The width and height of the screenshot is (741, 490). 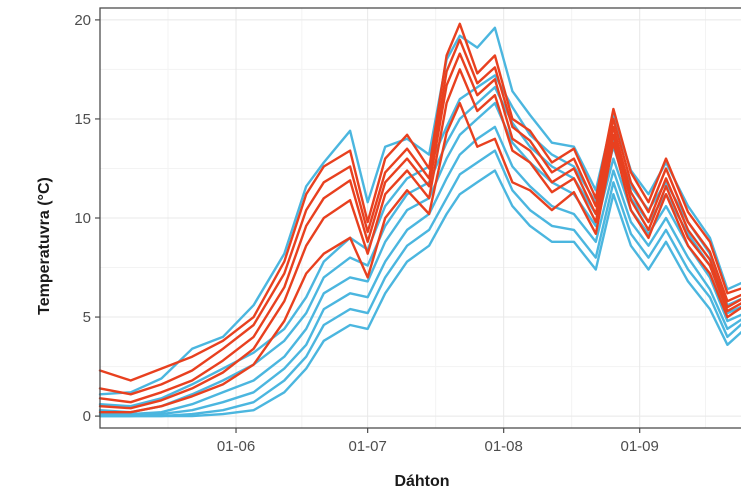 I want to click on y-tick-label: 5, so click(x=87, y=317).